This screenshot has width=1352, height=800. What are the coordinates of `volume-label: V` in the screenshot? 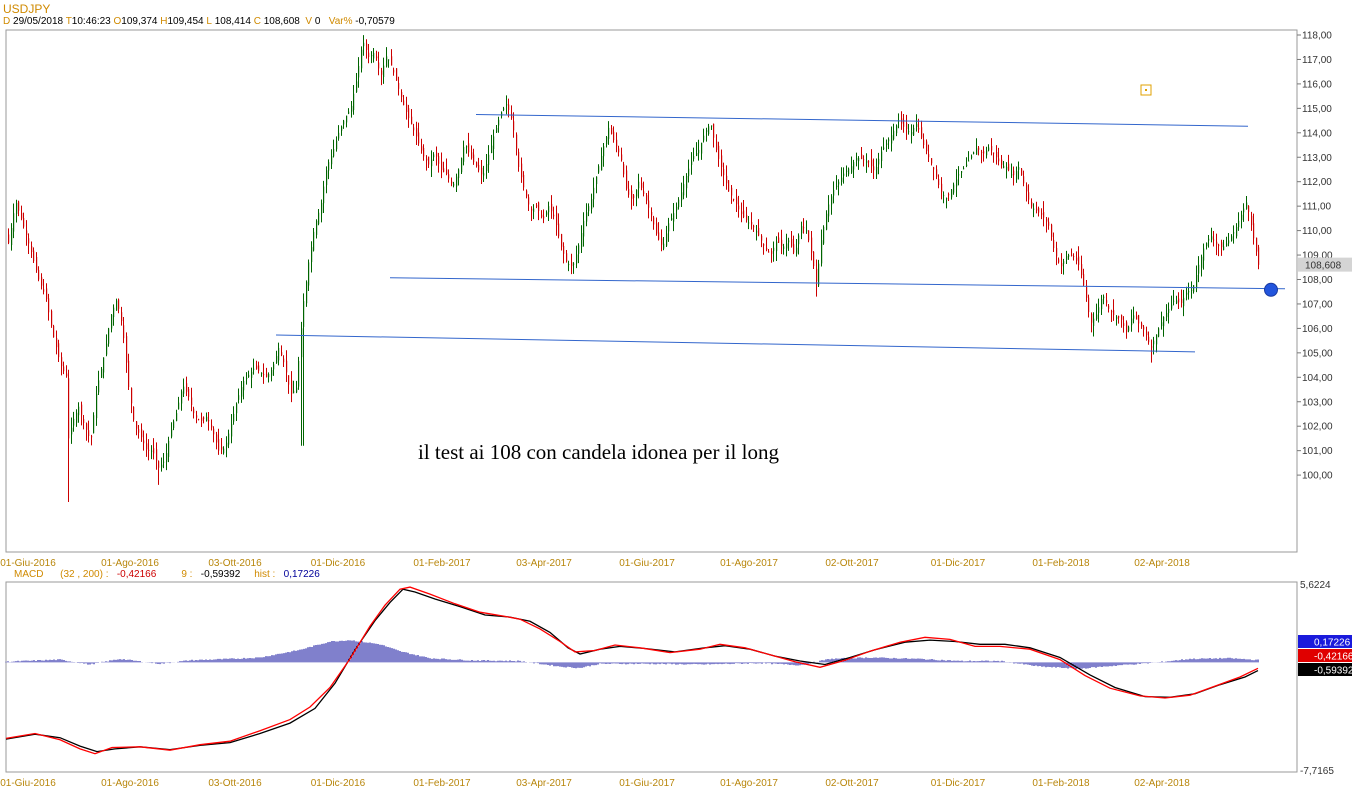 It's located at (309, 21).